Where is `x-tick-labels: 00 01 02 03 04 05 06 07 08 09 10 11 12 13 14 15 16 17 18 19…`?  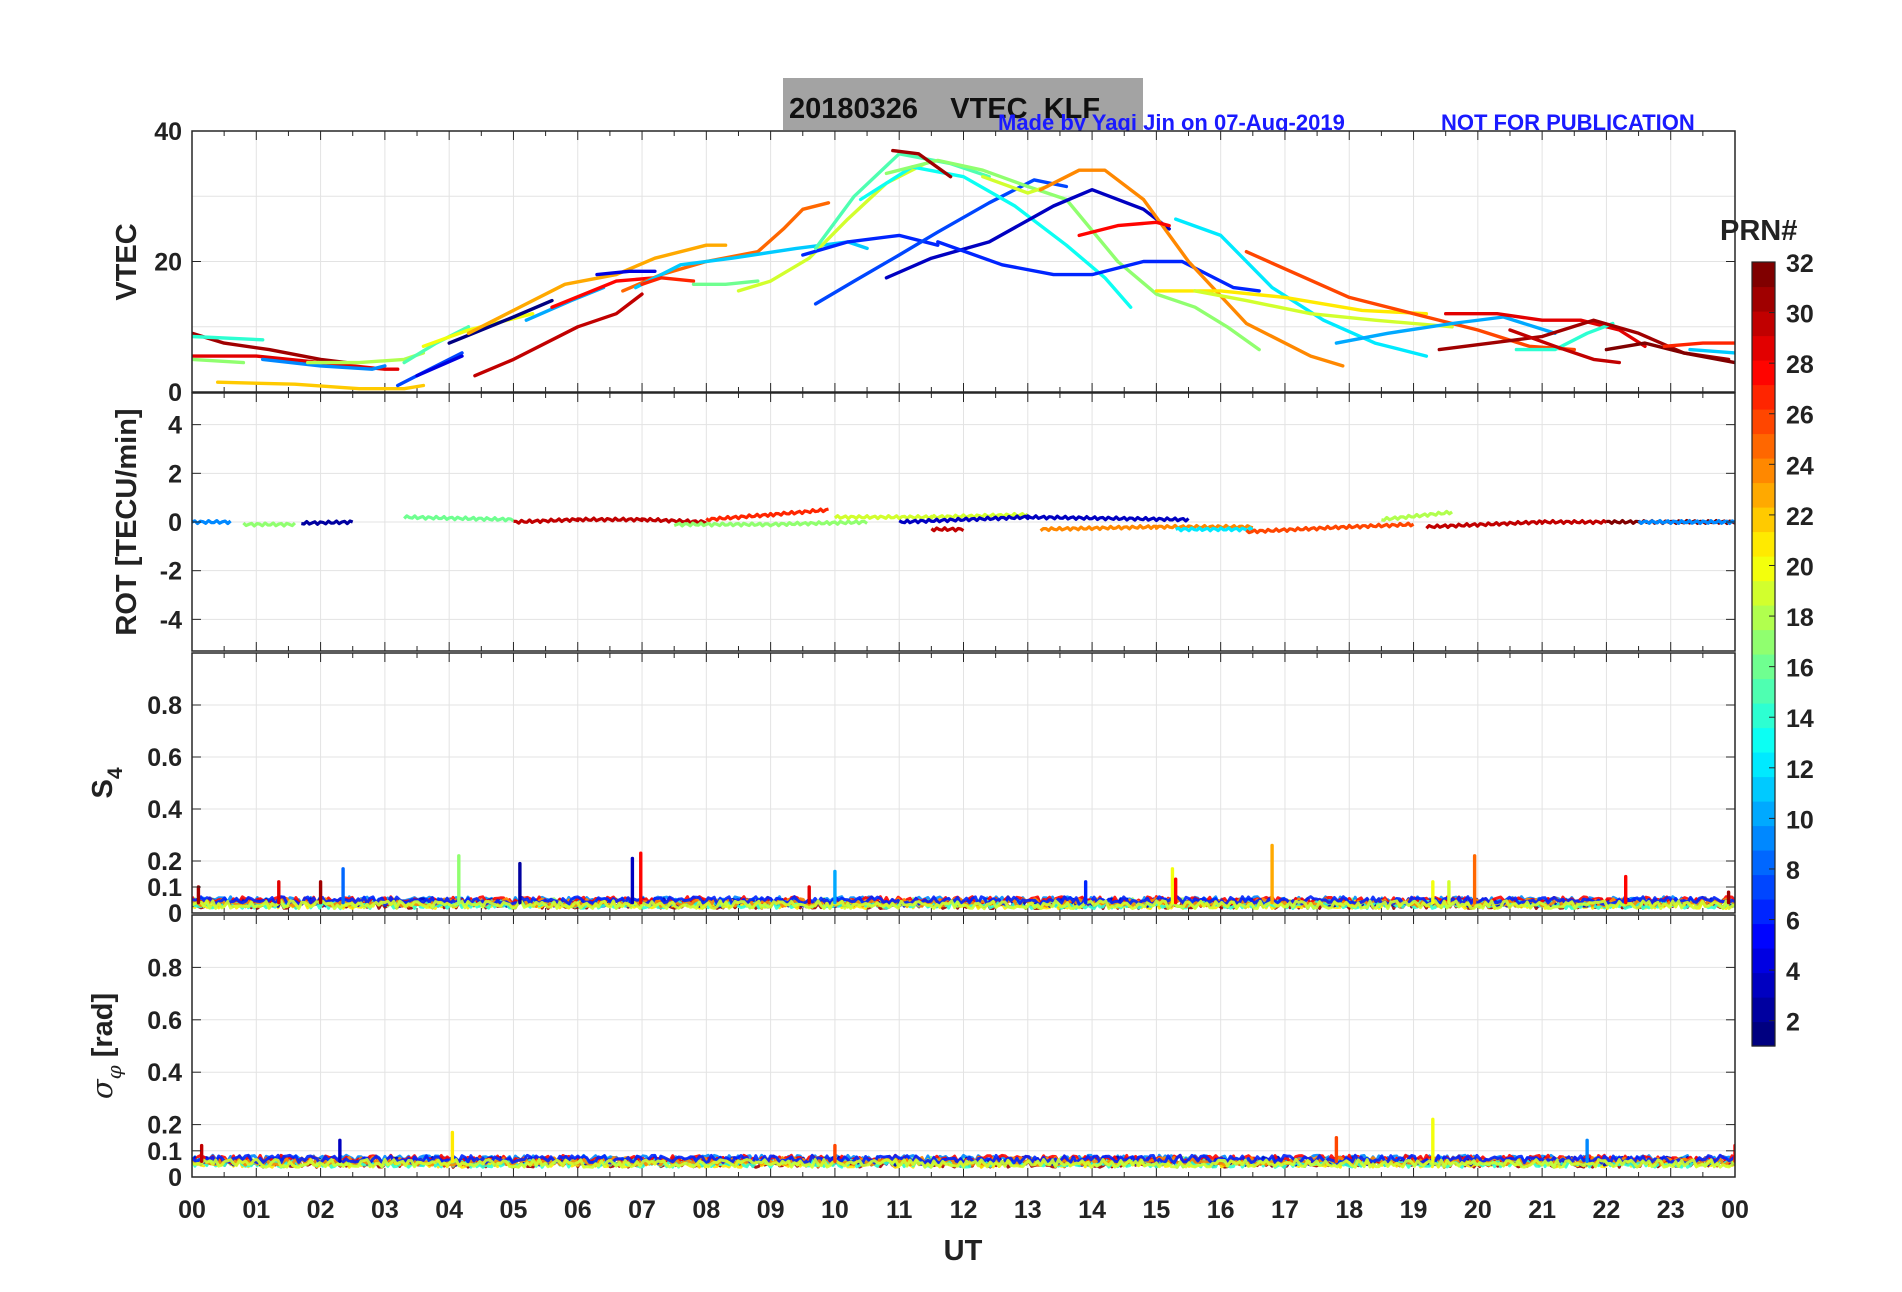 x-tick-labels: 00 01 02 03 04 05 06 07 08 09 10 11 12 13 14 15 16 17 18 19… is located at coordinates (963, 1210).